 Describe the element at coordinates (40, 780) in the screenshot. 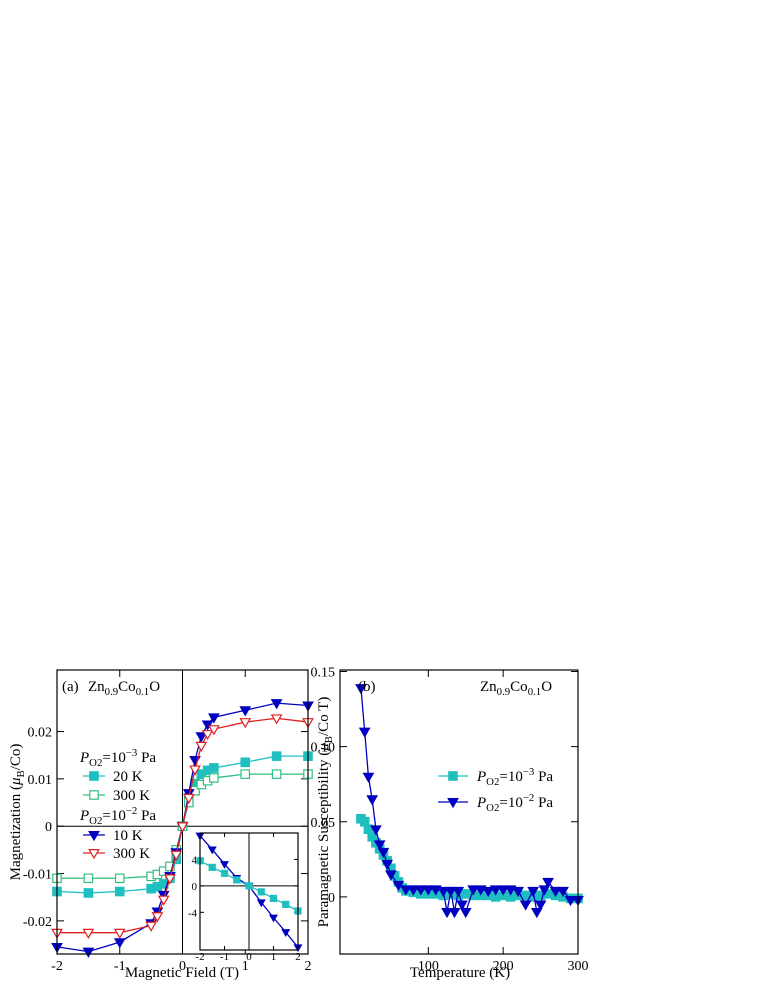

I see `y-tick-label: 0.01` at that location.